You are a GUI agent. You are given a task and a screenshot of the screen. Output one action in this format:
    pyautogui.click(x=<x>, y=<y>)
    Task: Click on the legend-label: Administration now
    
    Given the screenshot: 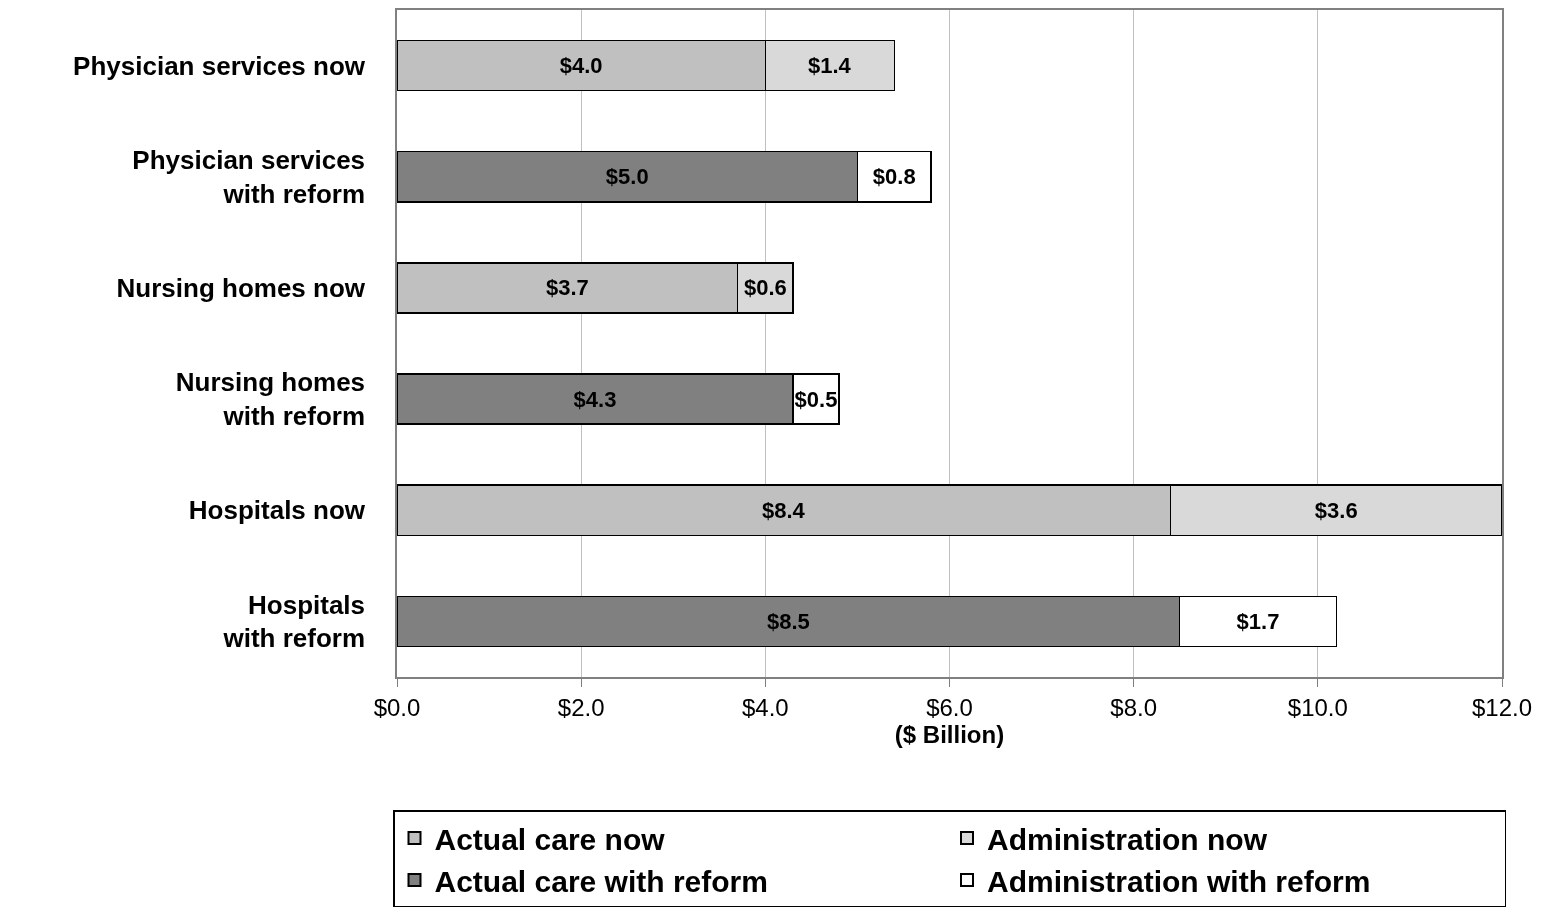 What is the action you would take?
    pyautogui.click(x=1127, y=839)
    